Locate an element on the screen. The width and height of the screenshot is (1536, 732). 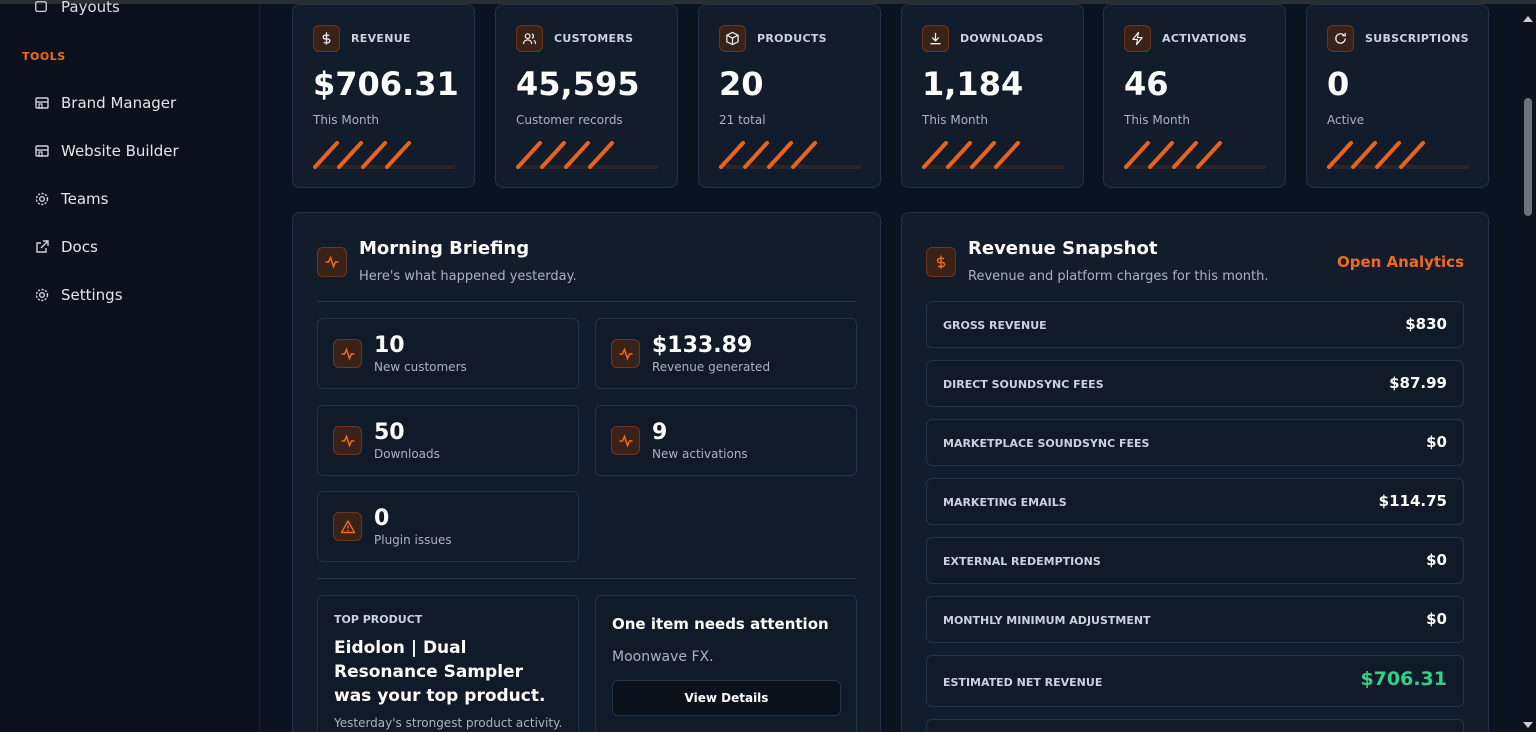
refresh-icon is located at coordinates (1340, 38).